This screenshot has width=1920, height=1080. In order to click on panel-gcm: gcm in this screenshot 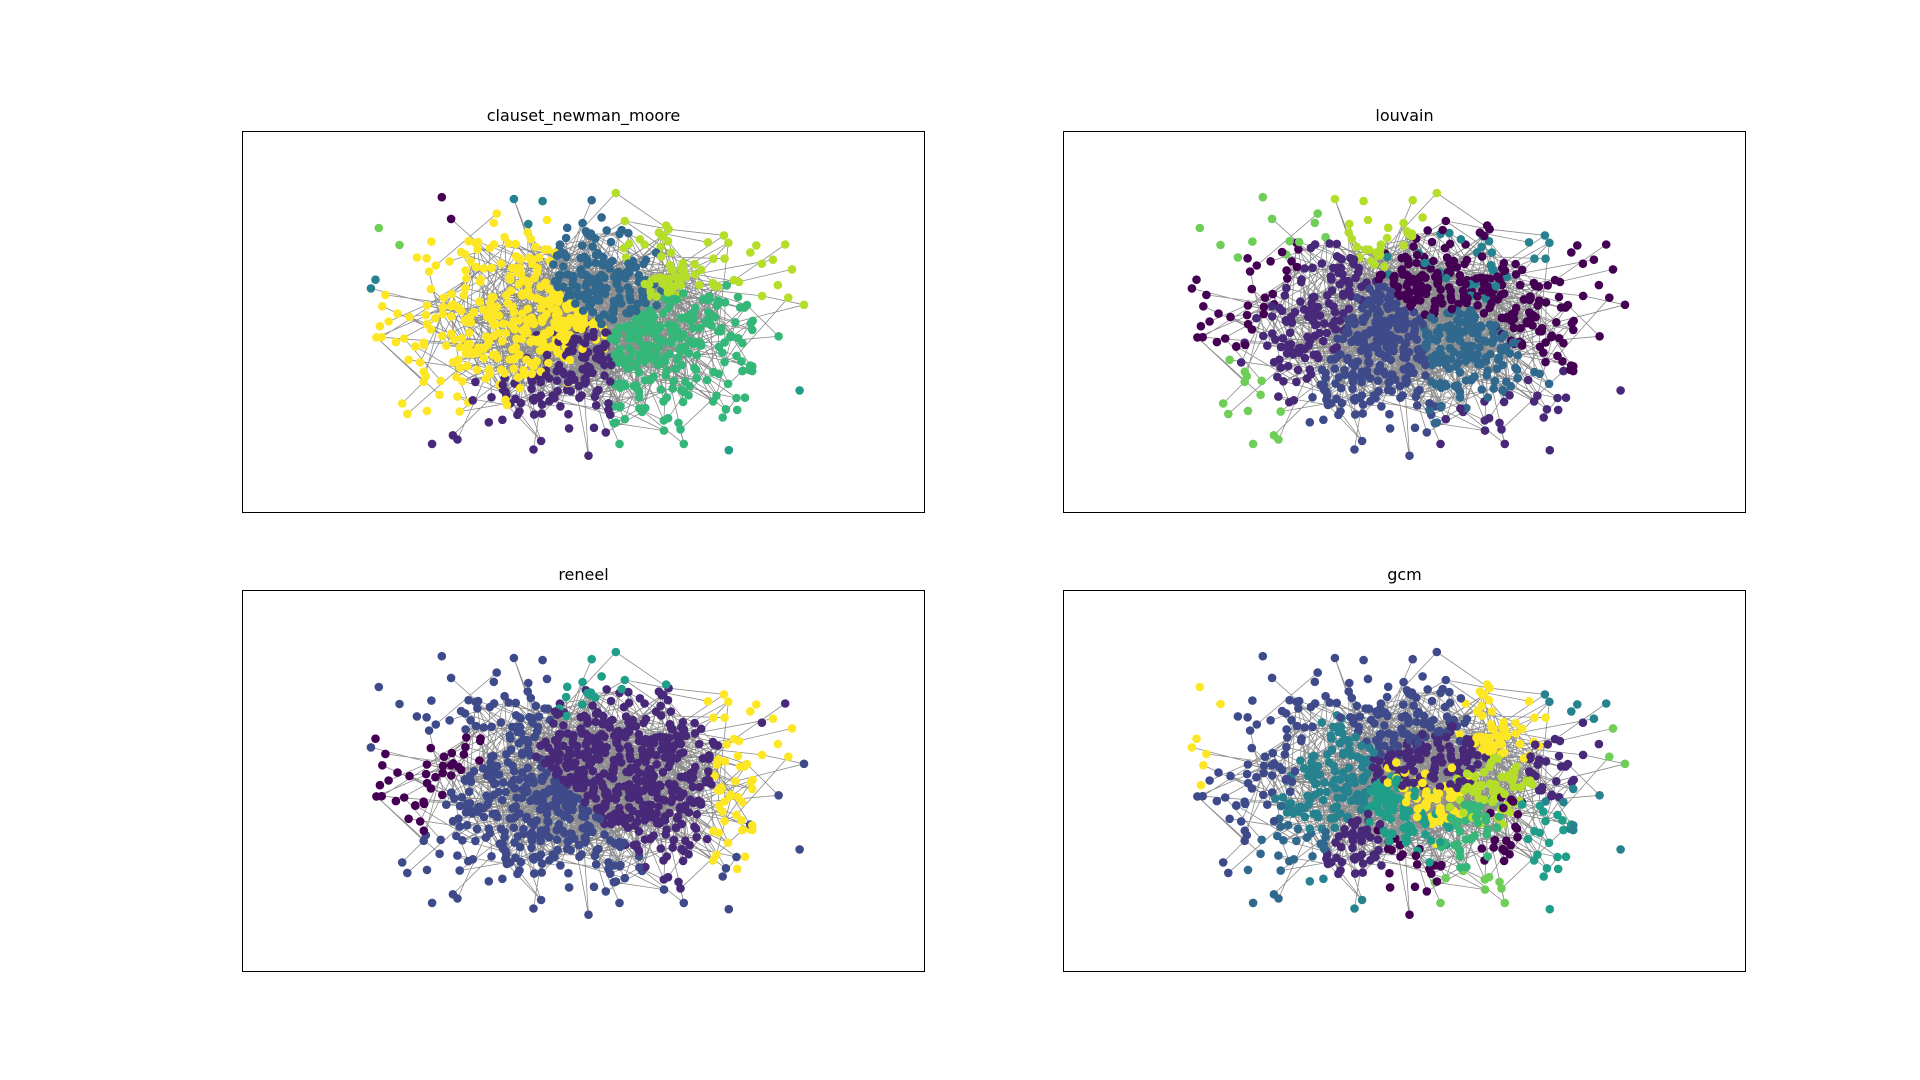, I will do `click(1404, 768)`.